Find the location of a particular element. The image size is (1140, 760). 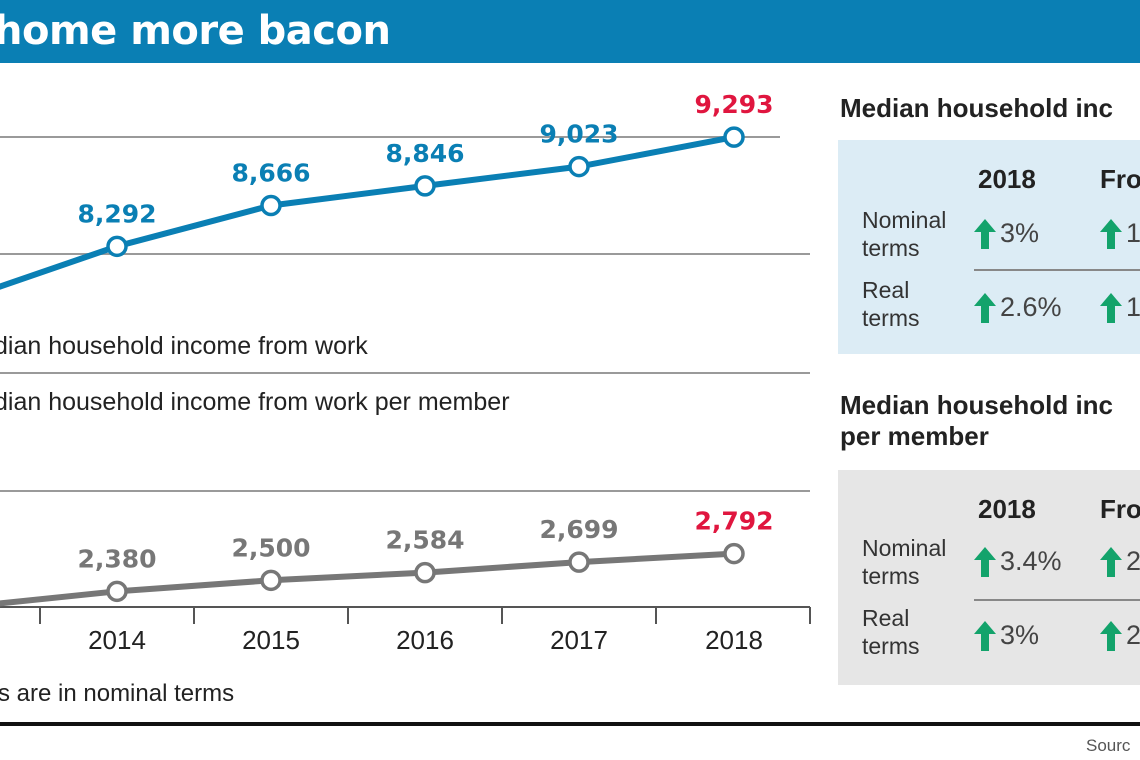

x-tick-label: 2016 is located at coordinates (425, 640).